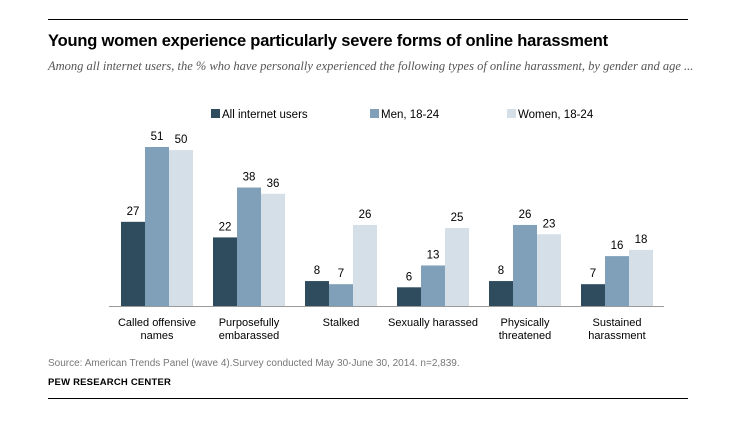 The image size is (740, 423). What do you see at coordinates (501, 271) in the screenshot?
I see `data-label-all-internet-users-5: 8` at bounding box center [501, 271].